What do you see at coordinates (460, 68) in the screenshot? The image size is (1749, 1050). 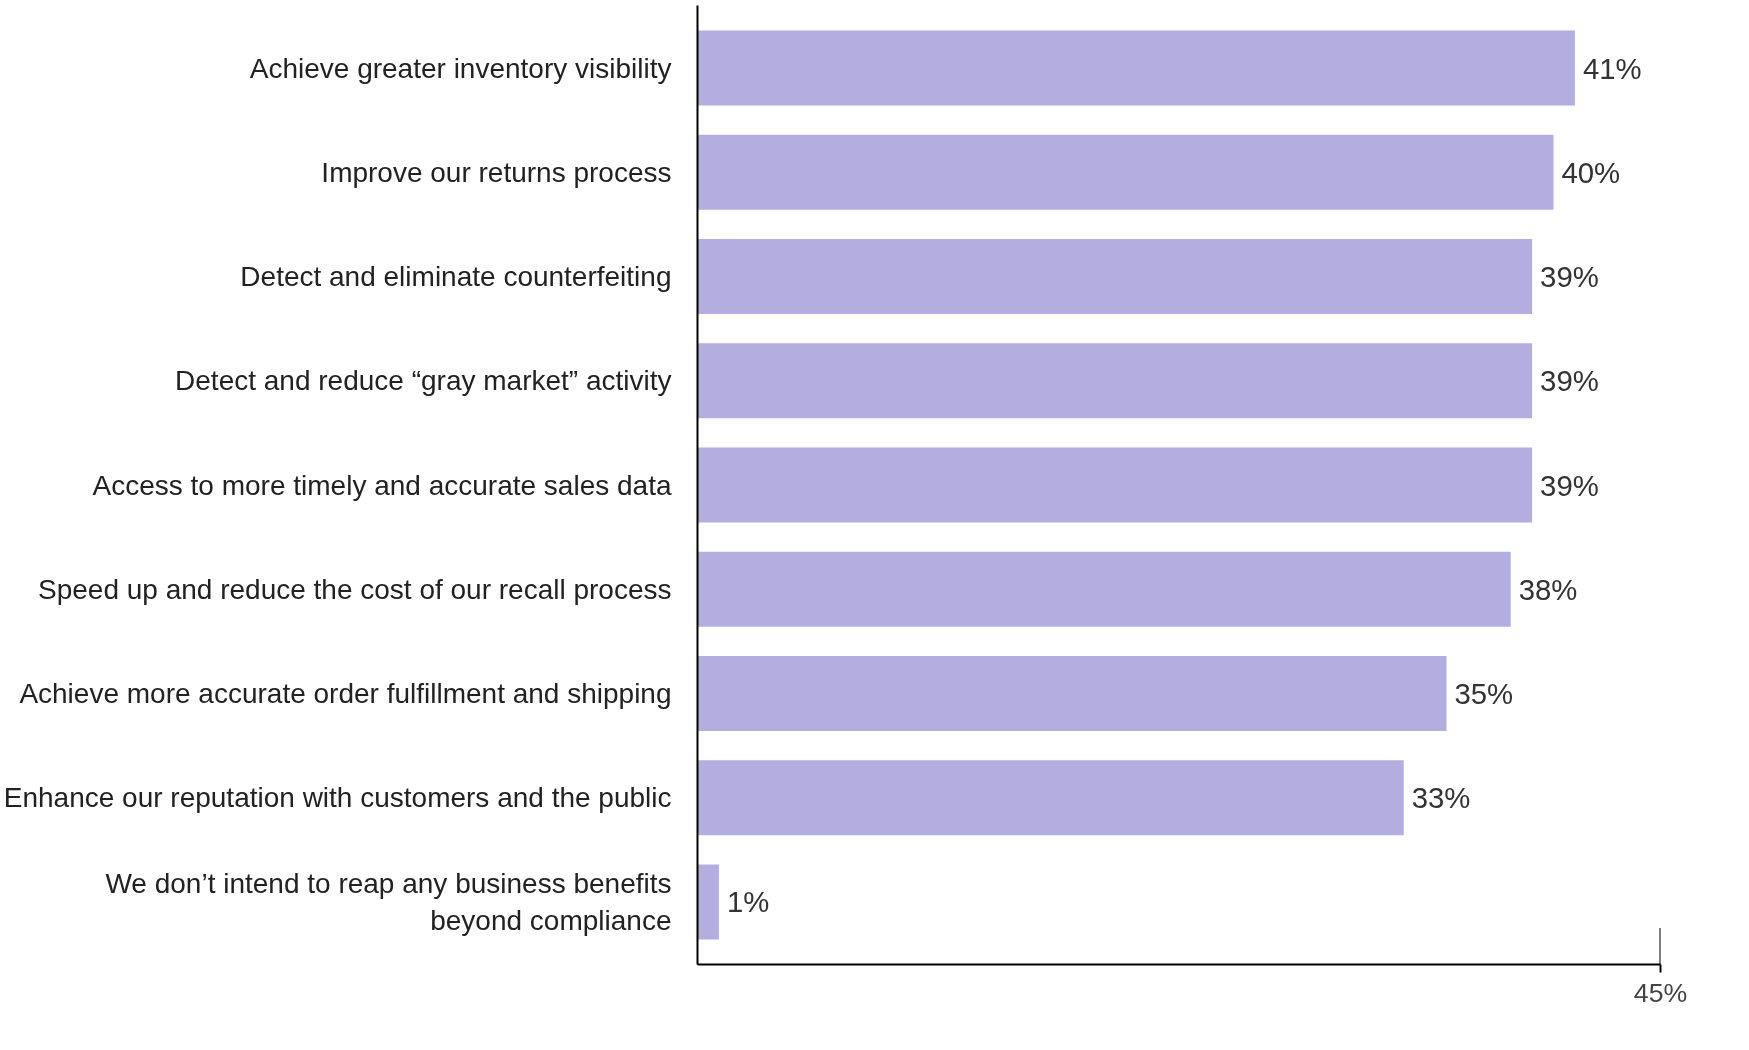 I see `y-tick-label: Achieve greater inventory visibility` at bounding box center [460, 68].